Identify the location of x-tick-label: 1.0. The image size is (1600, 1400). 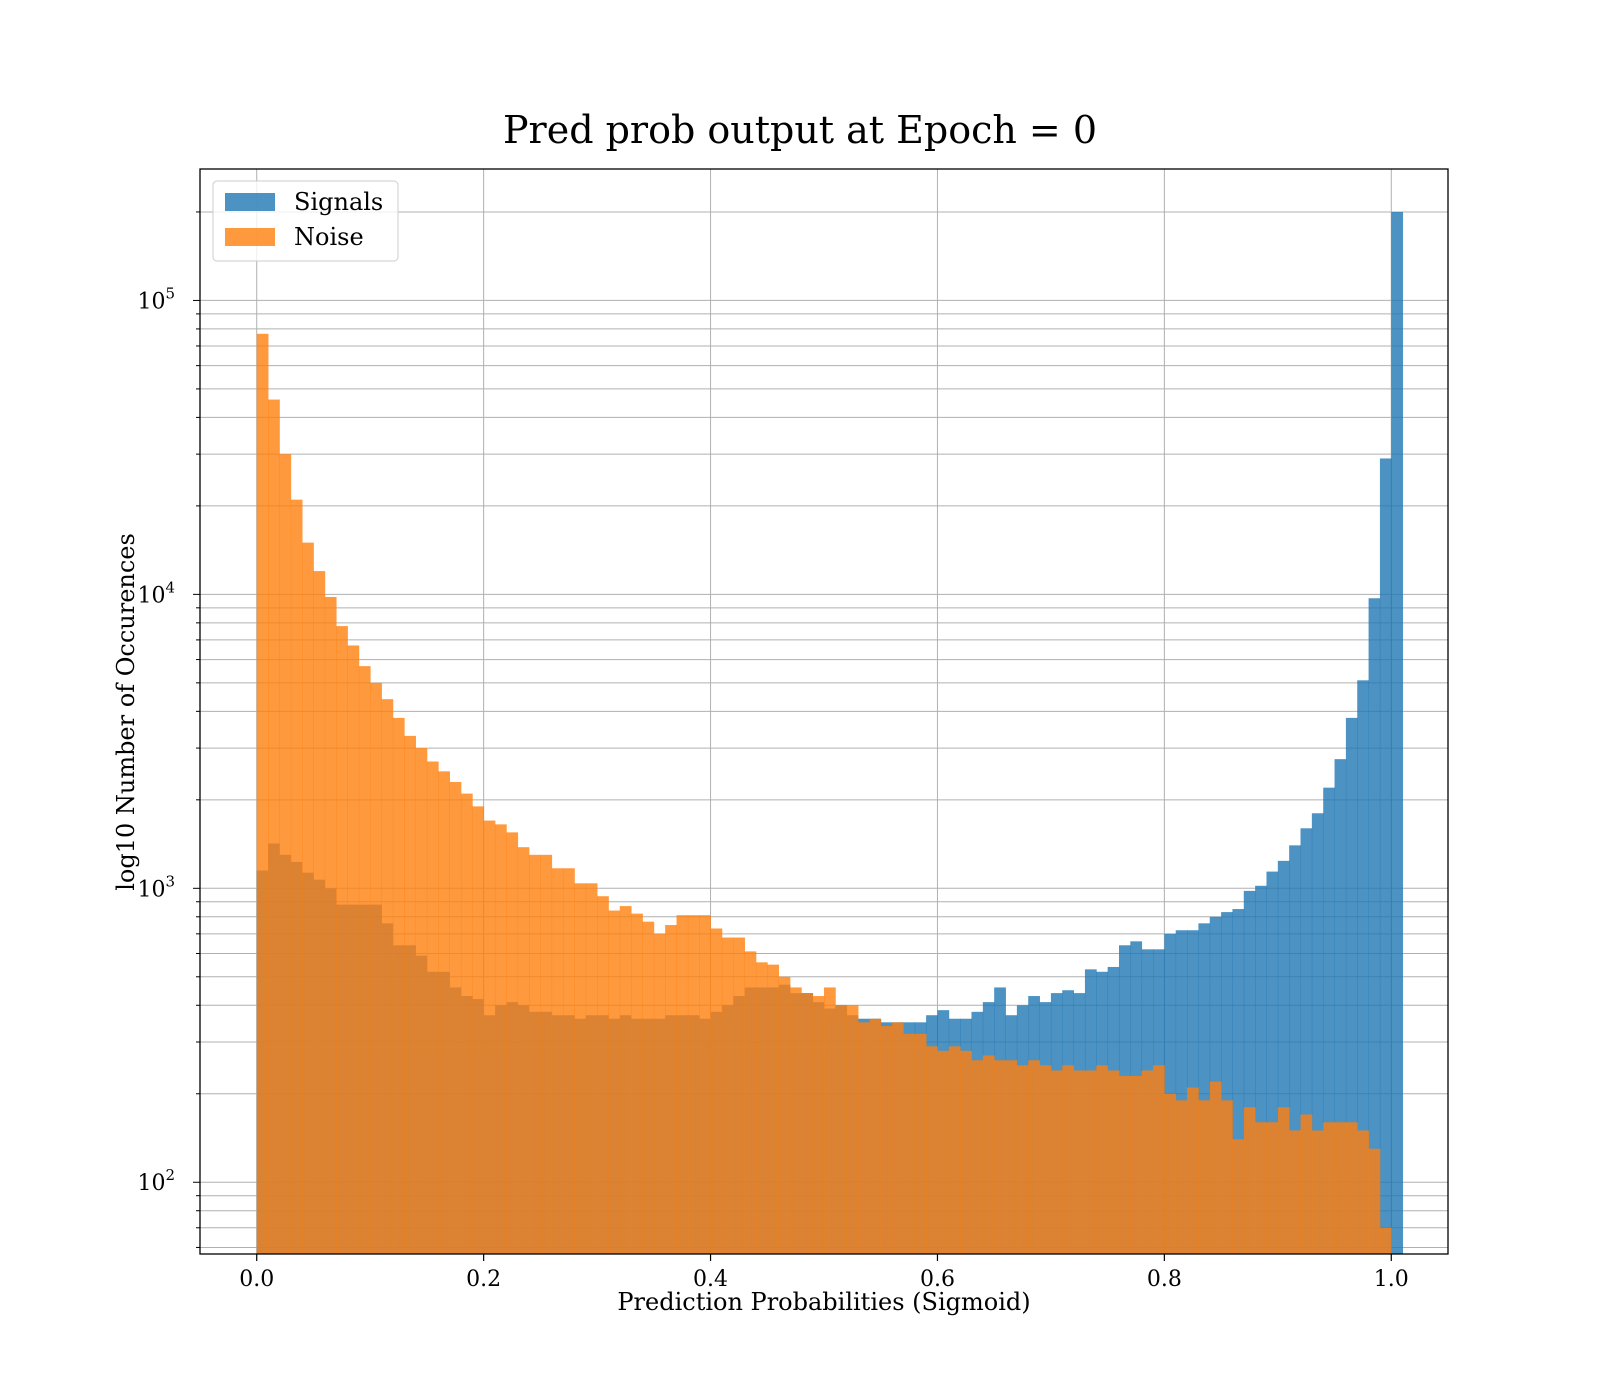
(1391, 1279).